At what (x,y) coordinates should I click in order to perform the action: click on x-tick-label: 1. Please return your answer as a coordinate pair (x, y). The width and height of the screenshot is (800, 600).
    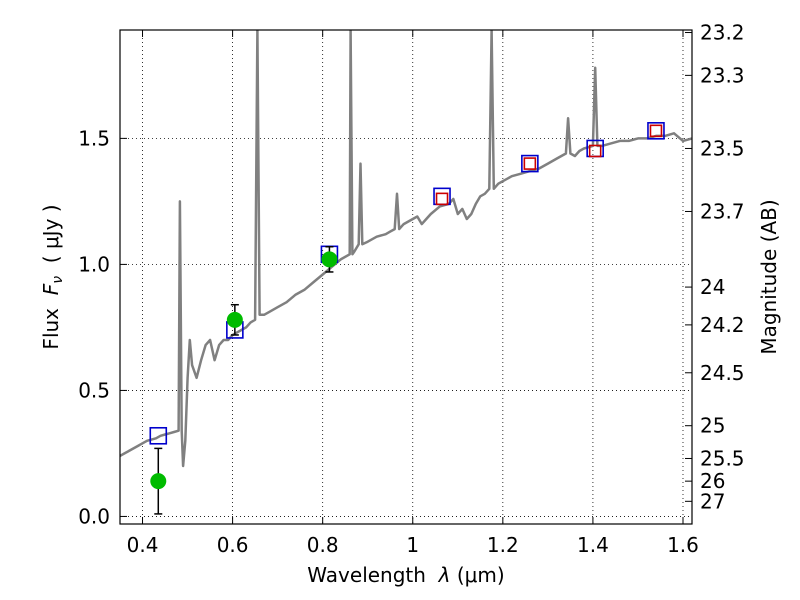
    Looking at the image, I should click on (412, 545).